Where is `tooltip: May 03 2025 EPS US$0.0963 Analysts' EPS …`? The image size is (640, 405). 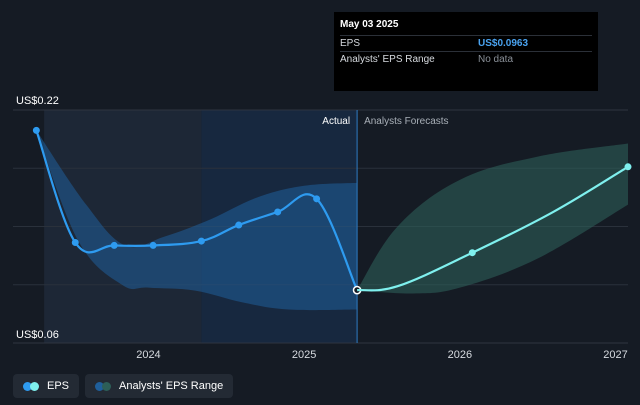 tooltip: May 03 2025 EPS US$0.0963 Analysts' EPS … is located at coordinates (466, 51).